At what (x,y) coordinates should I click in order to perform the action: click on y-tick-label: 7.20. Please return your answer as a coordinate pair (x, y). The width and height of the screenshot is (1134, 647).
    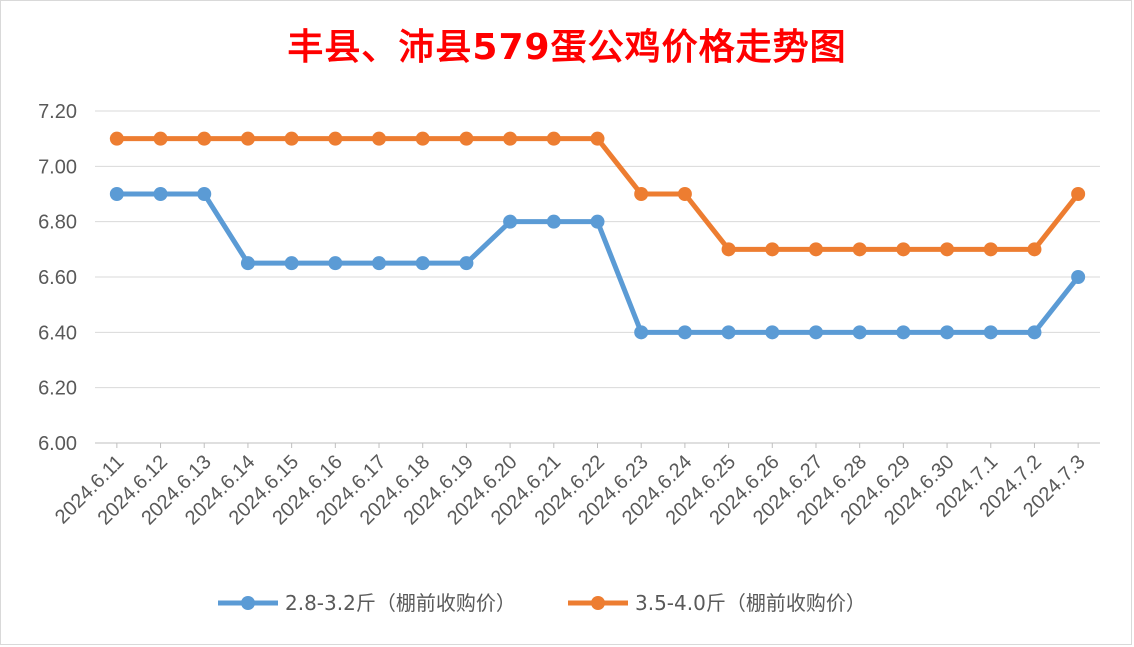
    Looking at the image, I should click on (57, 112).